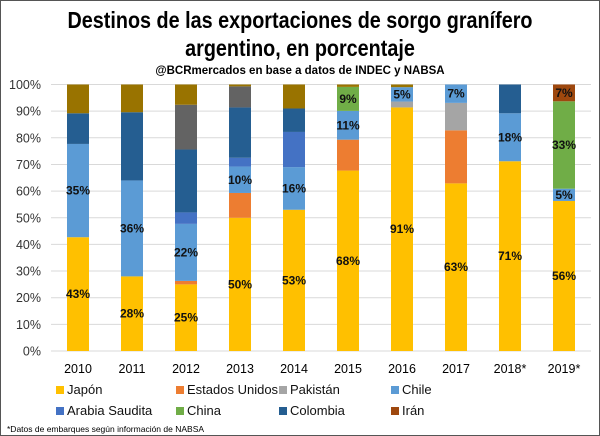  I want to click on bar-segment-chile-2019*, so click(564, 194).